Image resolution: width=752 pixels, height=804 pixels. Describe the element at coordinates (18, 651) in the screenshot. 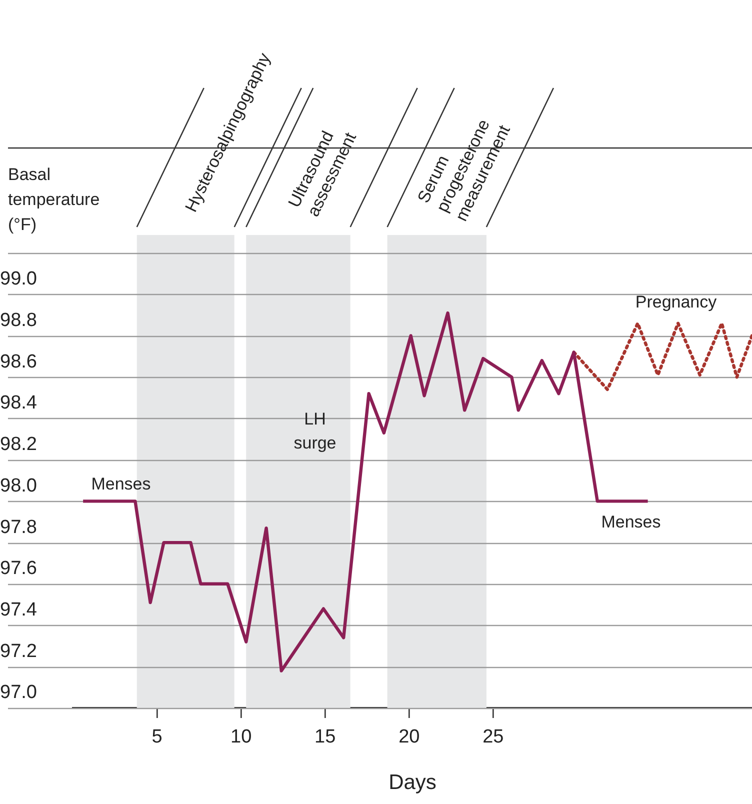

I see `y-tick-label: 97.2` at that location.